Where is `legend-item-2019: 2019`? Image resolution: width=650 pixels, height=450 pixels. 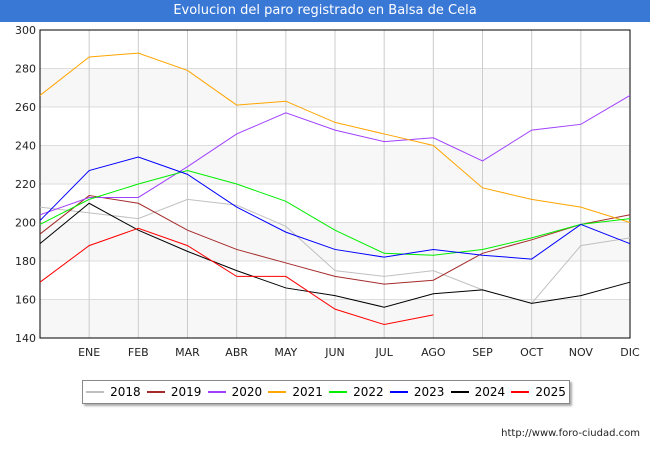
legend-item-2019: 2019 is located at coordinates (174, 392).